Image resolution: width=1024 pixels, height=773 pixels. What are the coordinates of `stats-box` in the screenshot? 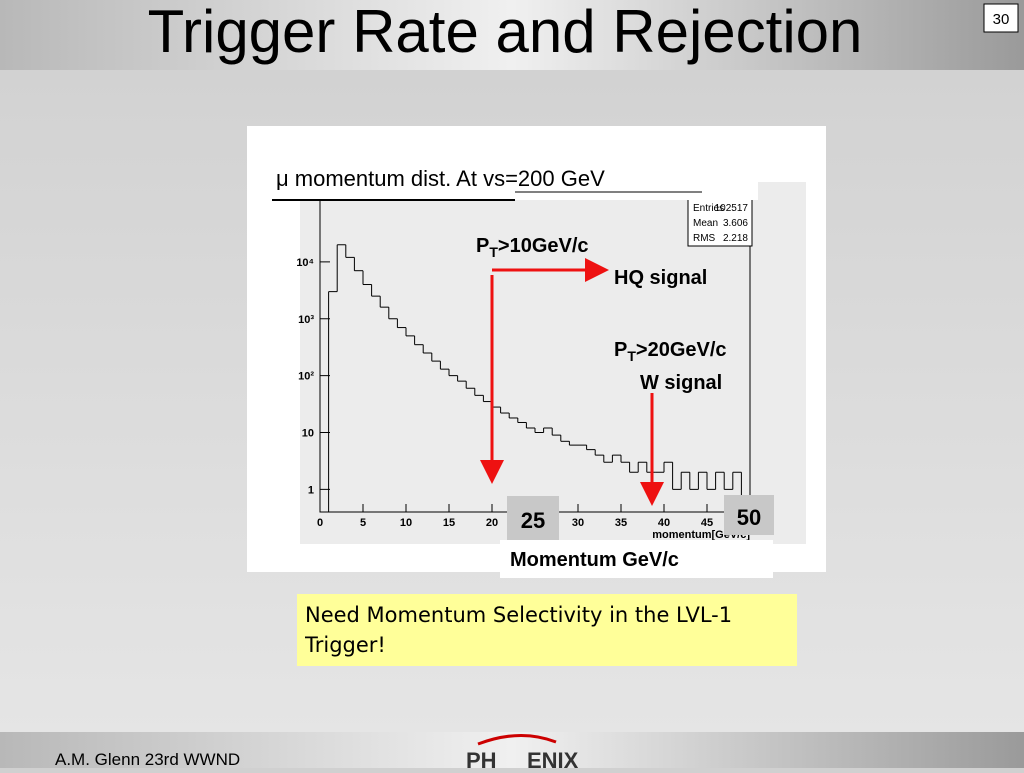 It's located at (720, 221).